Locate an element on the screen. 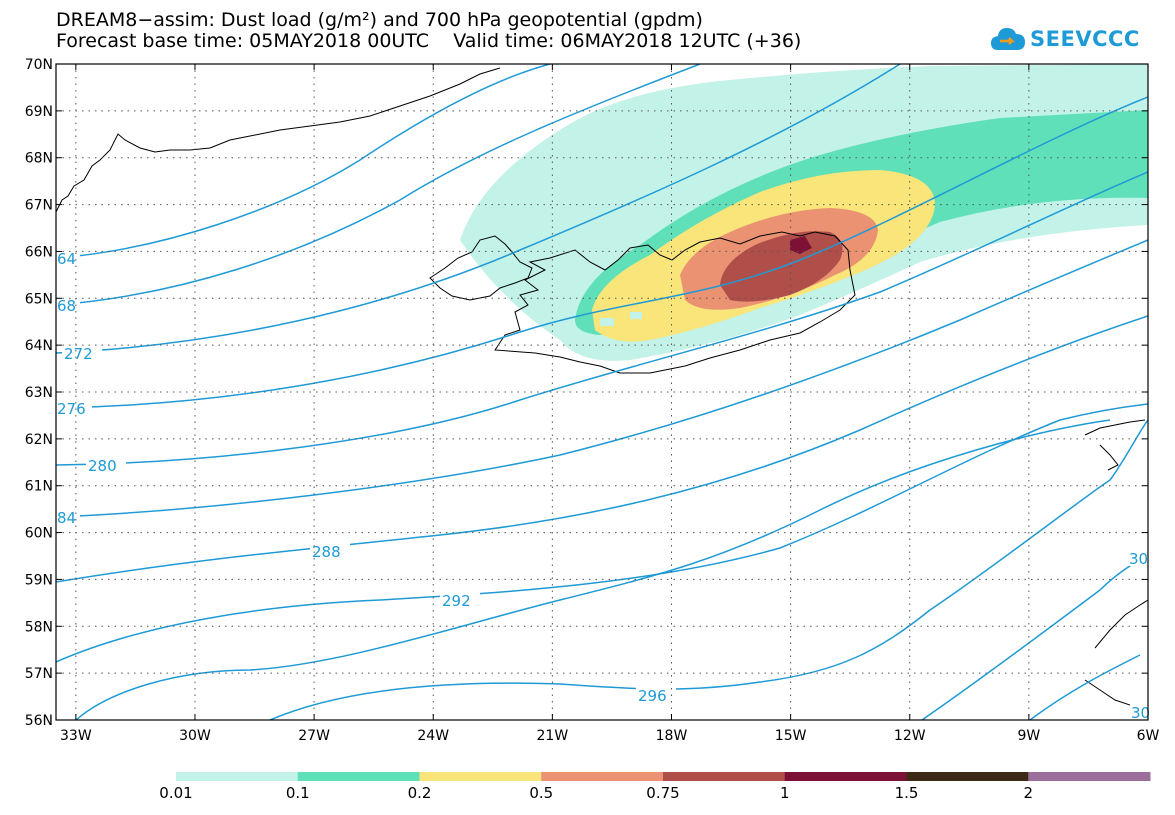 The width and height of the screenshot is (1175, 815). lon-tick-label: 12W is located at coordinates (910, 736).